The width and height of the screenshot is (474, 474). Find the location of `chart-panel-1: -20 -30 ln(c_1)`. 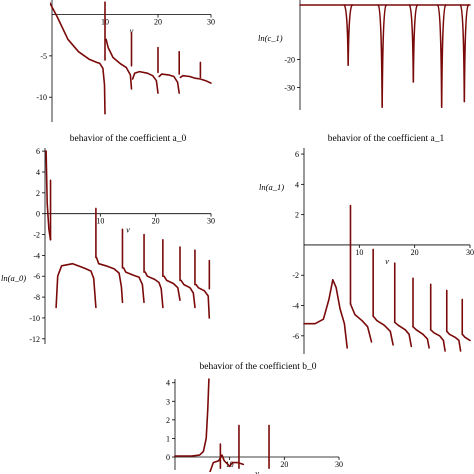

chart-panel-1: -20 -30 ln(c_1) is located at coordinates (364, 55).